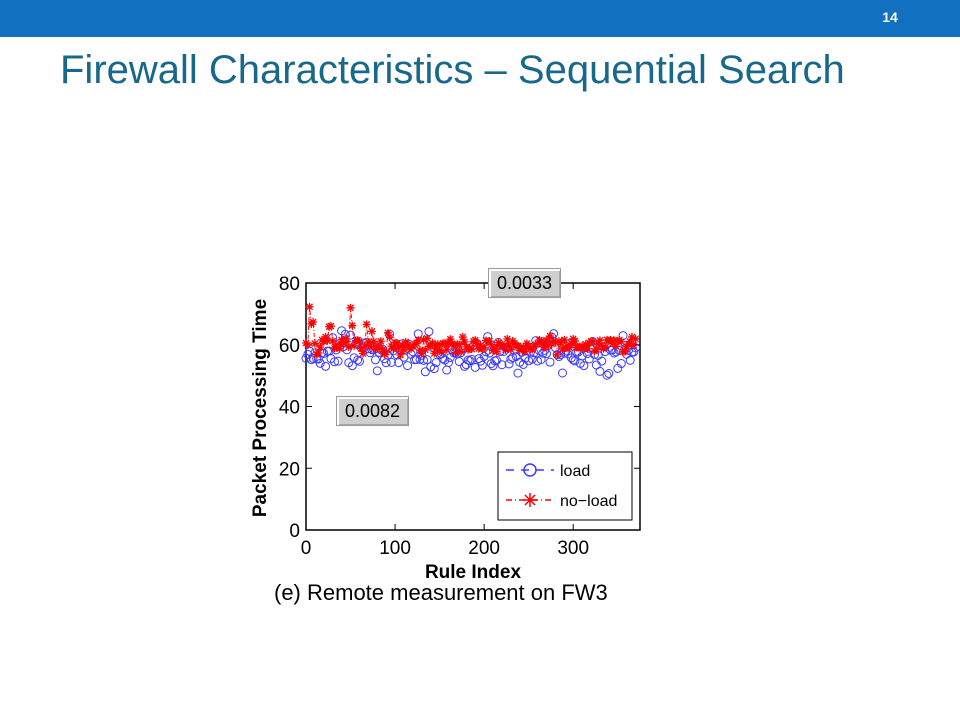  What do you see at coordinates (445, 421) in the screenshot?
I see `x-axis: 0 100 200 300` at bounding box center [445, 421].